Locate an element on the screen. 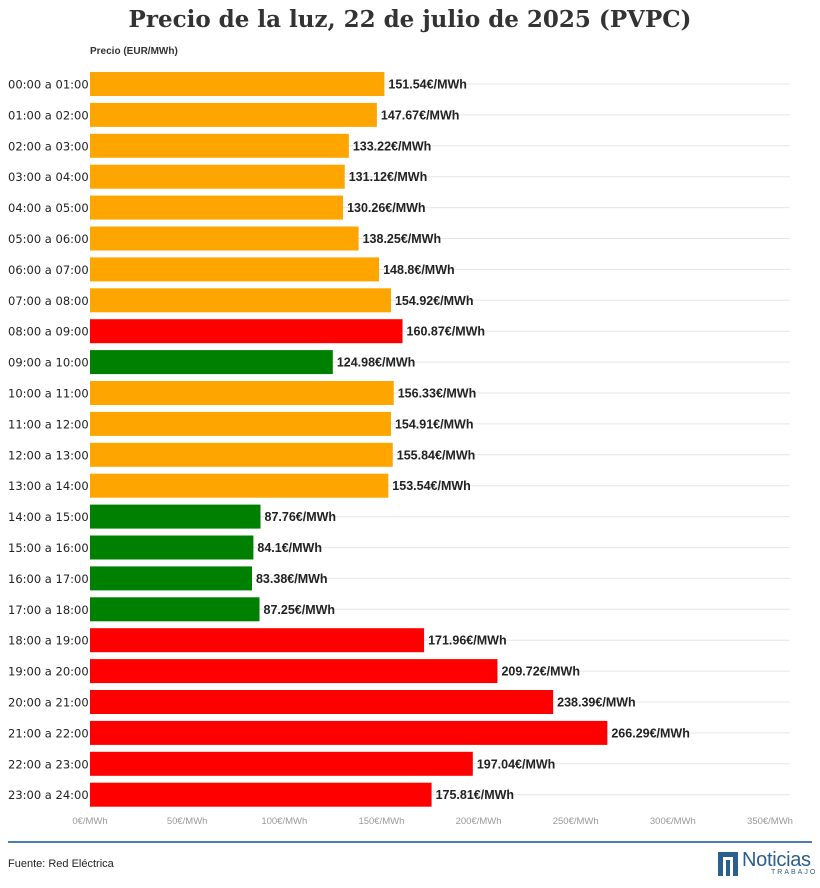 Image resolution: width=820 pixels, height=888 pixels. category-label: 13:00 a 14:00 is located at coordinates (48, 486).